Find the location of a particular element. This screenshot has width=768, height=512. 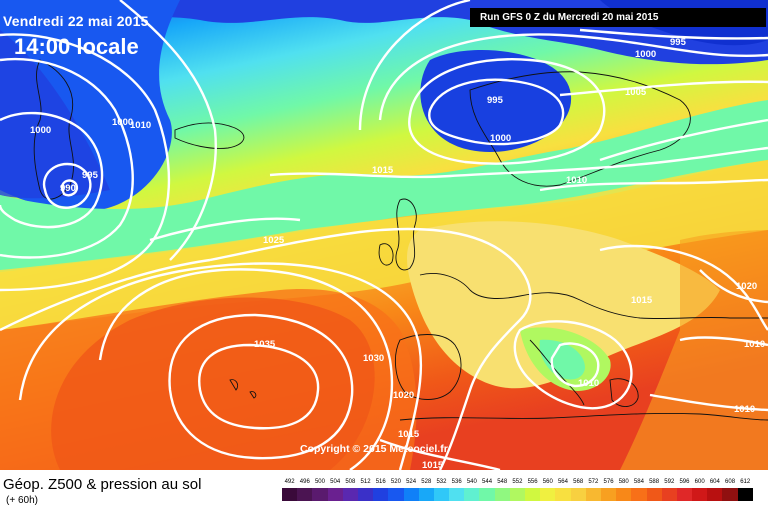

isobar-1010-north is located at coordinates (414, 65).